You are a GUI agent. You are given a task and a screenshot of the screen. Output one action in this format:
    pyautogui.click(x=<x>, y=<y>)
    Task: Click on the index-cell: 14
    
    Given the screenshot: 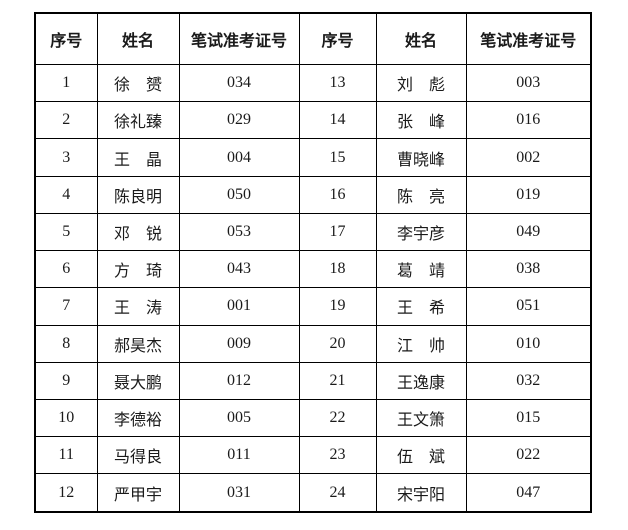 What is the action you would take?
    pyautogui.click(x=337, y=120)
    